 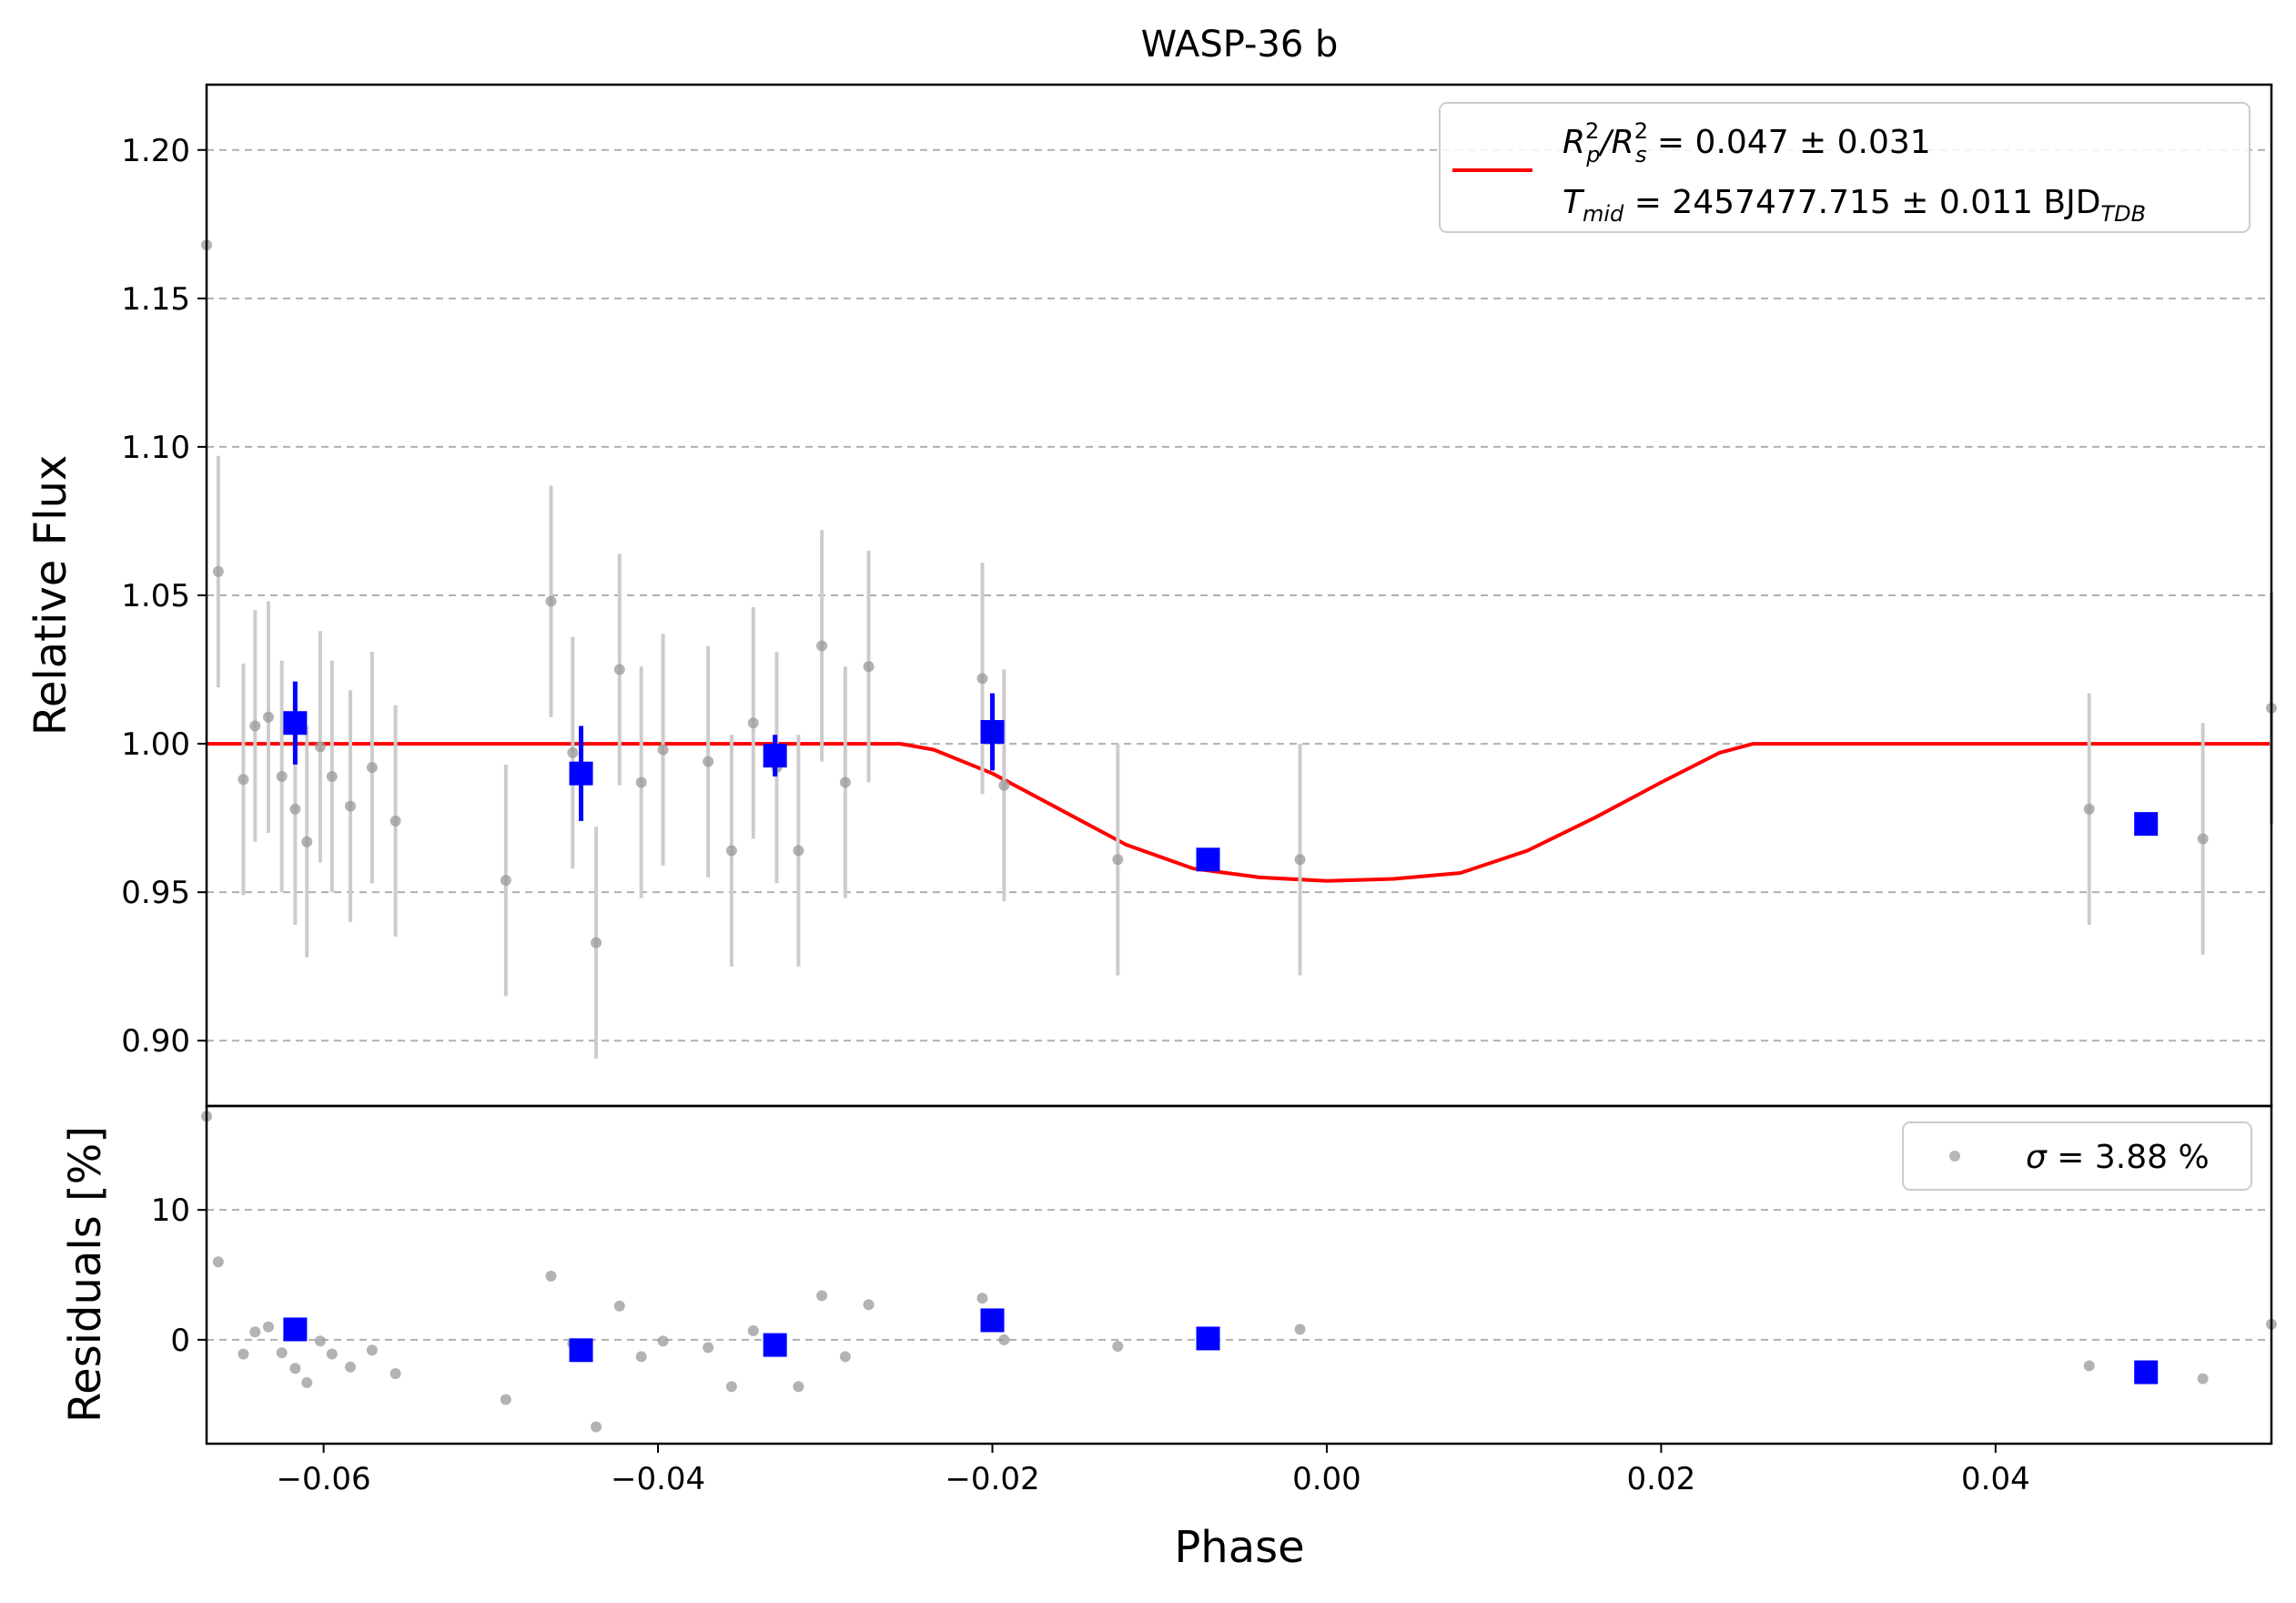 I want to click on transit-model-layer, so click(x=1239, y=812).